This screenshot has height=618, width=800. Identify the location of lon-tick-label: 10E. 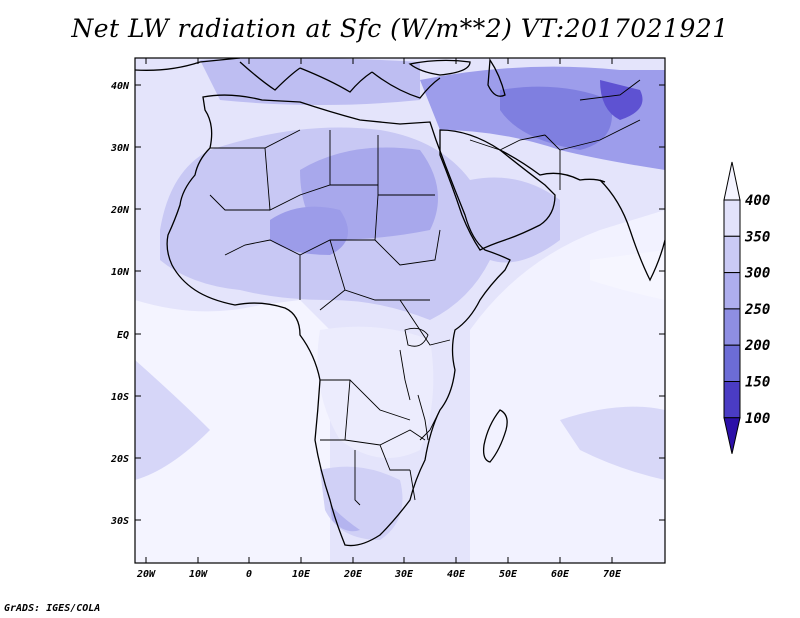
(301, 574).